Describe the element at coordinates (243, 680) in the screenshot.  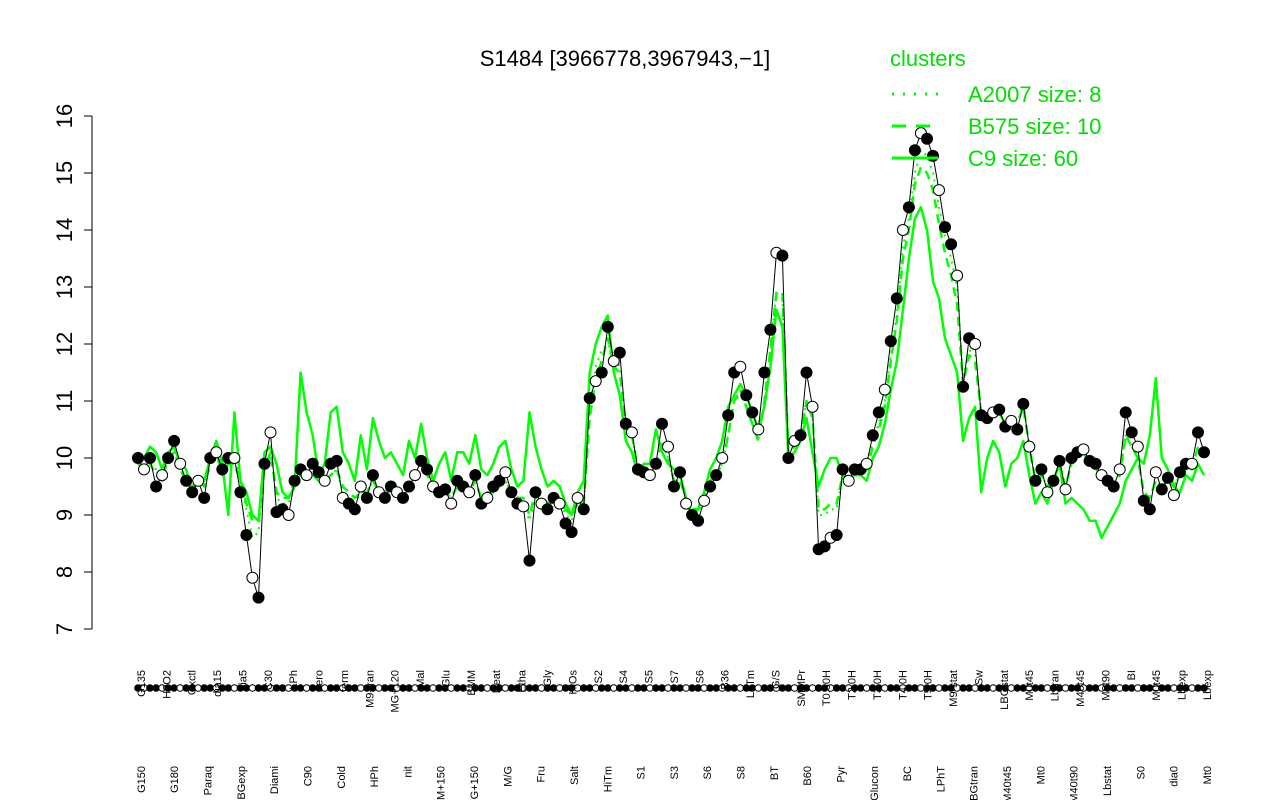
I see `x-tick-label-upper: dia5` at that location.